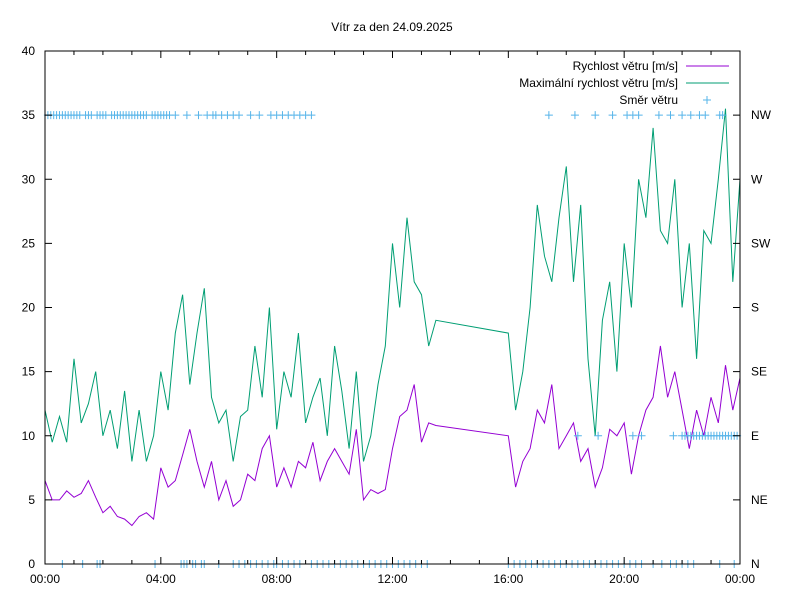 The width and height of the screenshot is (800, 605). I want to click on x-tick-label: 16:00, so click(508, 579).